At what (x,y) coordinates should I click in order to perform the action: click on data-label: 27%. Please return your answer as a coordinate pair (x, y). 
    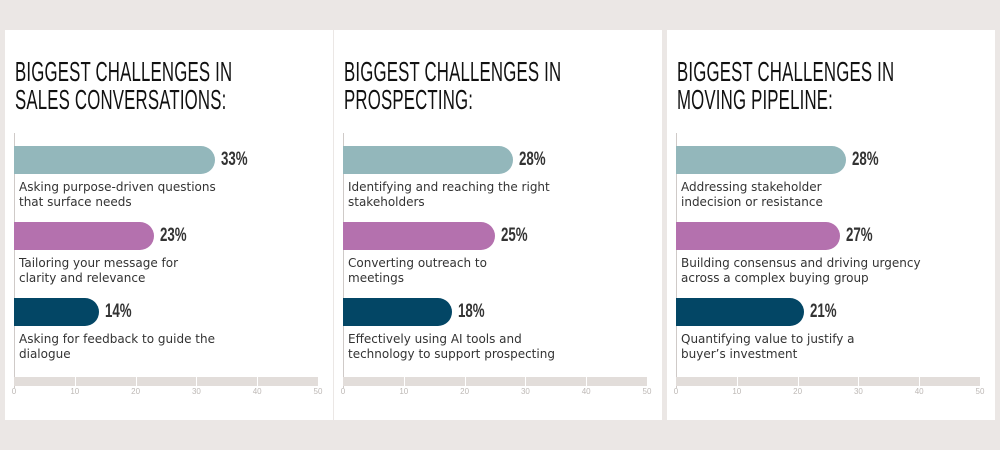
    Looking at the image, I should click on (859, 235).